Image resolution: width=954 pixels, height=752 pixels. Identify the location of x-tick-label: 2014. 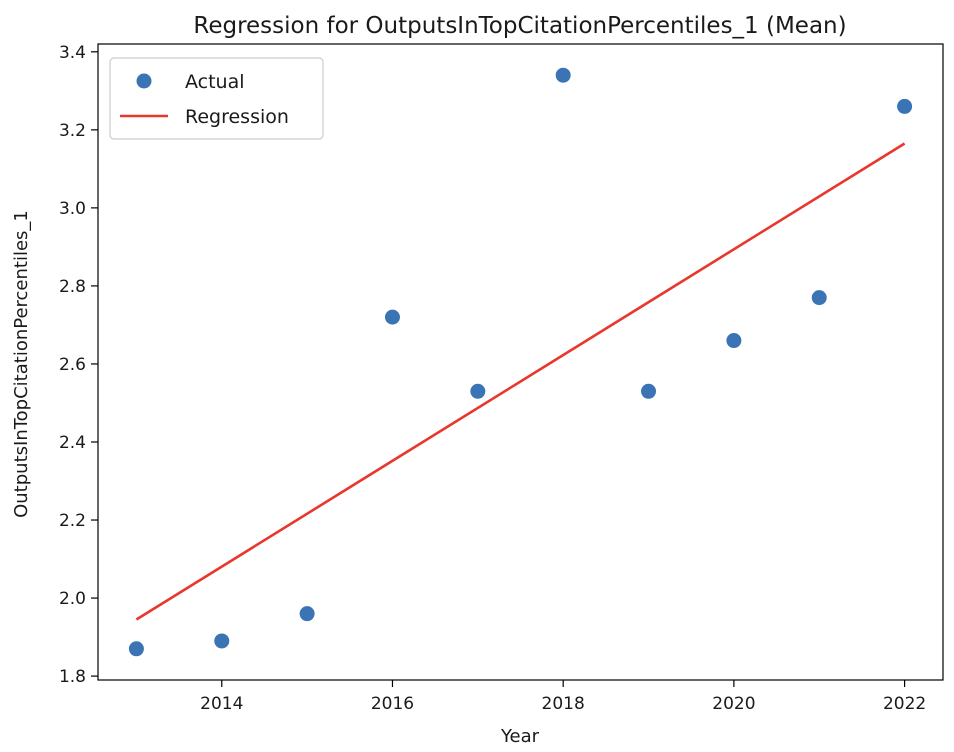
(221, 704).